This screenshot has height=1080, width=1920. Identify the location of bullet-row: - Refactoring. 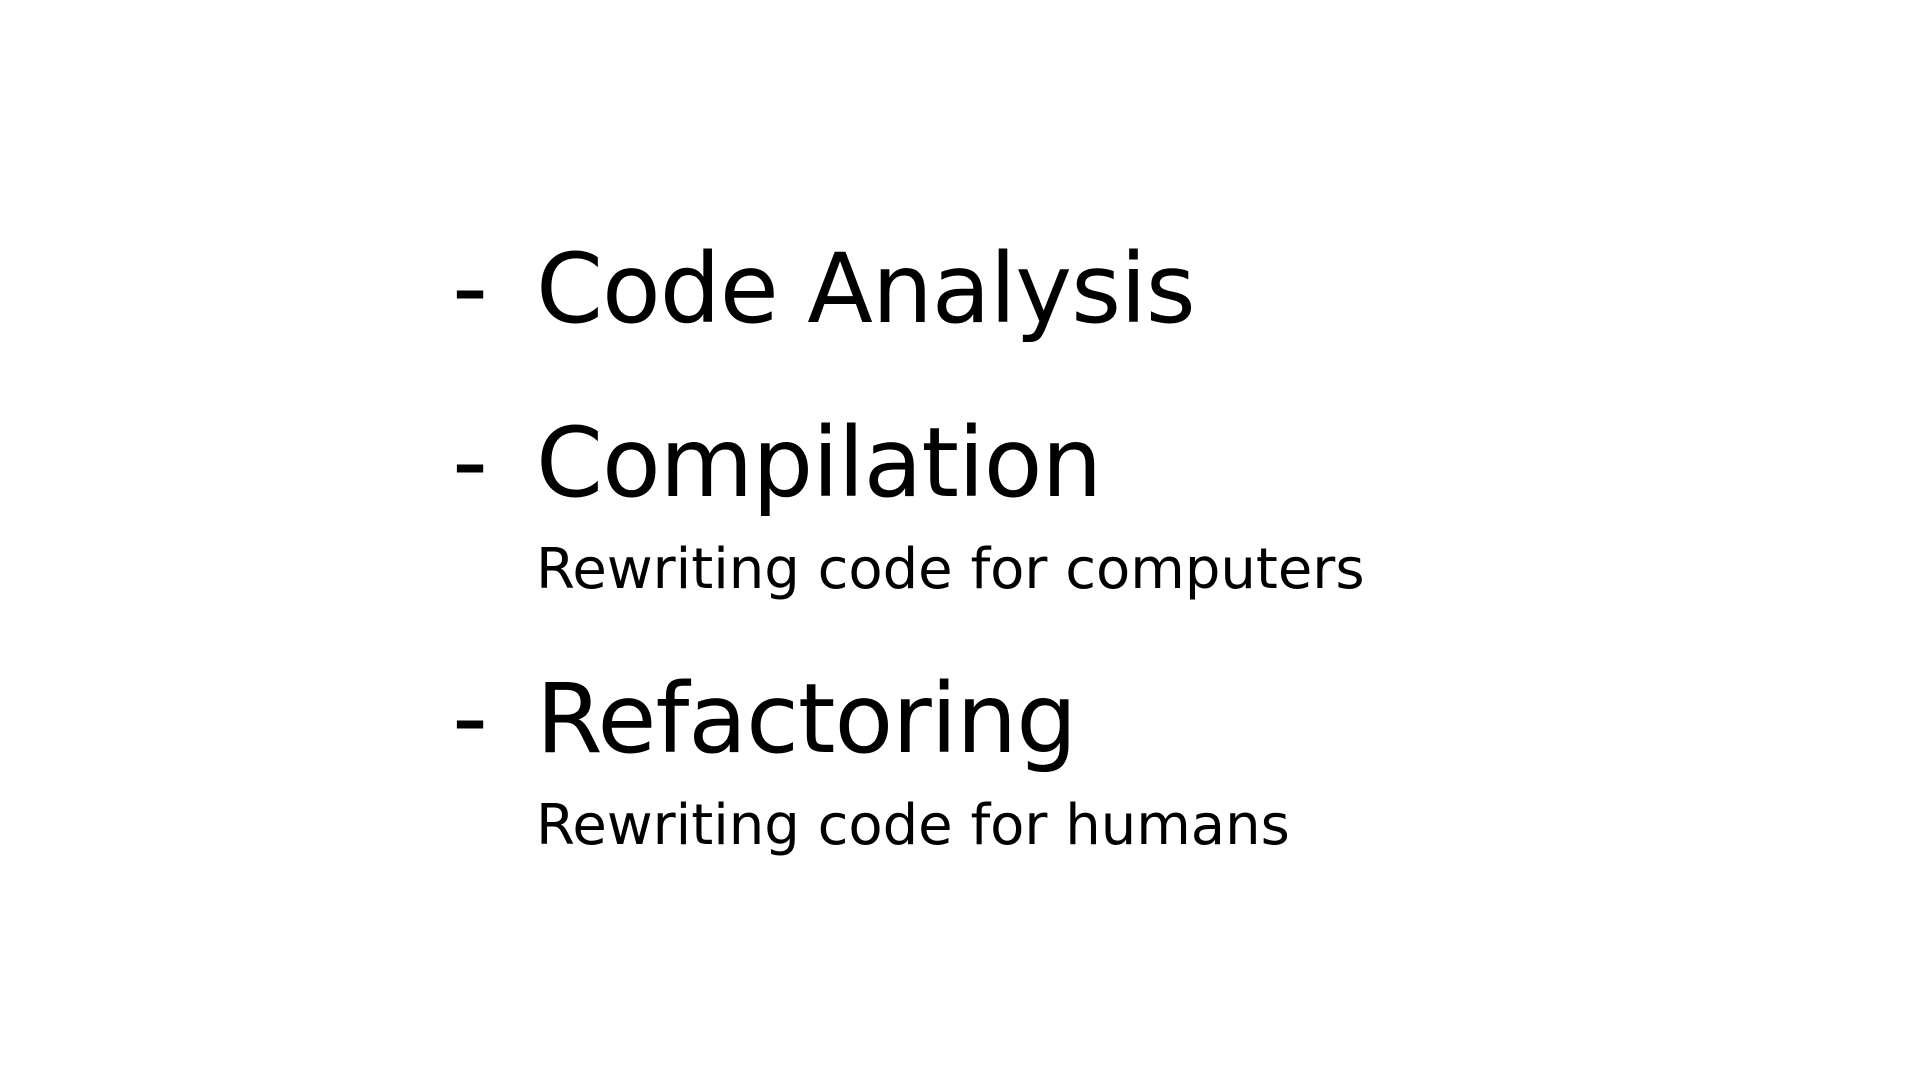
(871, 718).